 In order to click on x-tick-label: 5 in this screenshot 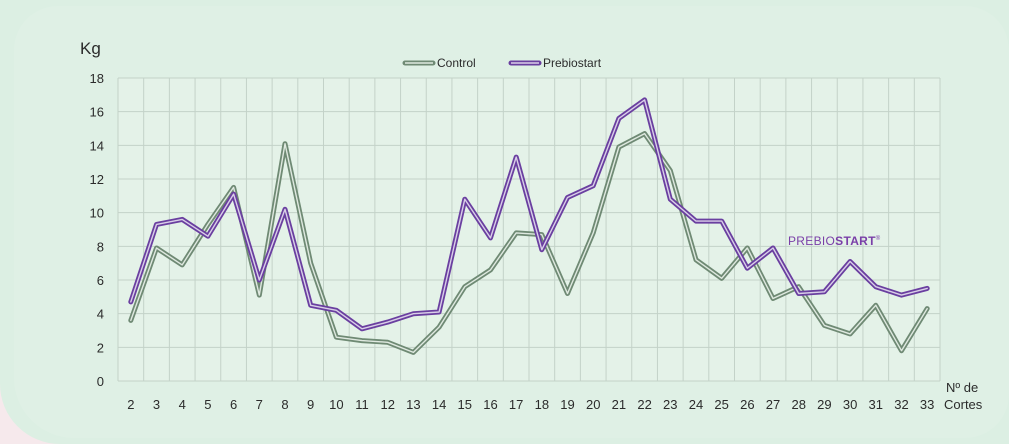, I will do `click(207, 404)`.